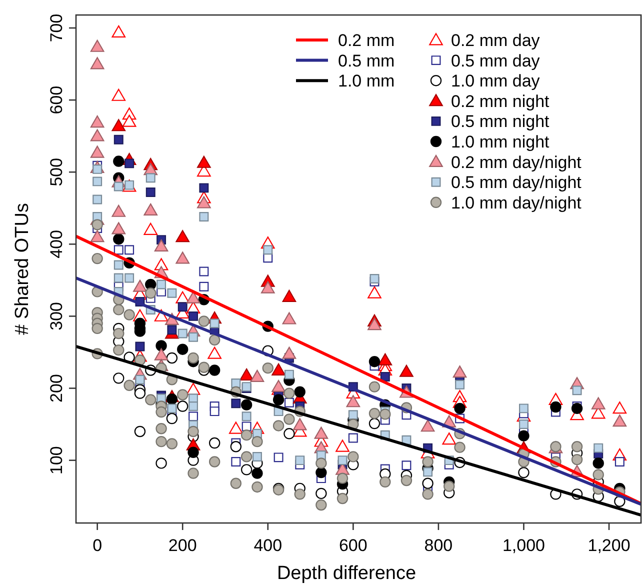  Describe the element at coordinates (97, 545) in the screenshot. I see `x-tick-label: 0` at that location.